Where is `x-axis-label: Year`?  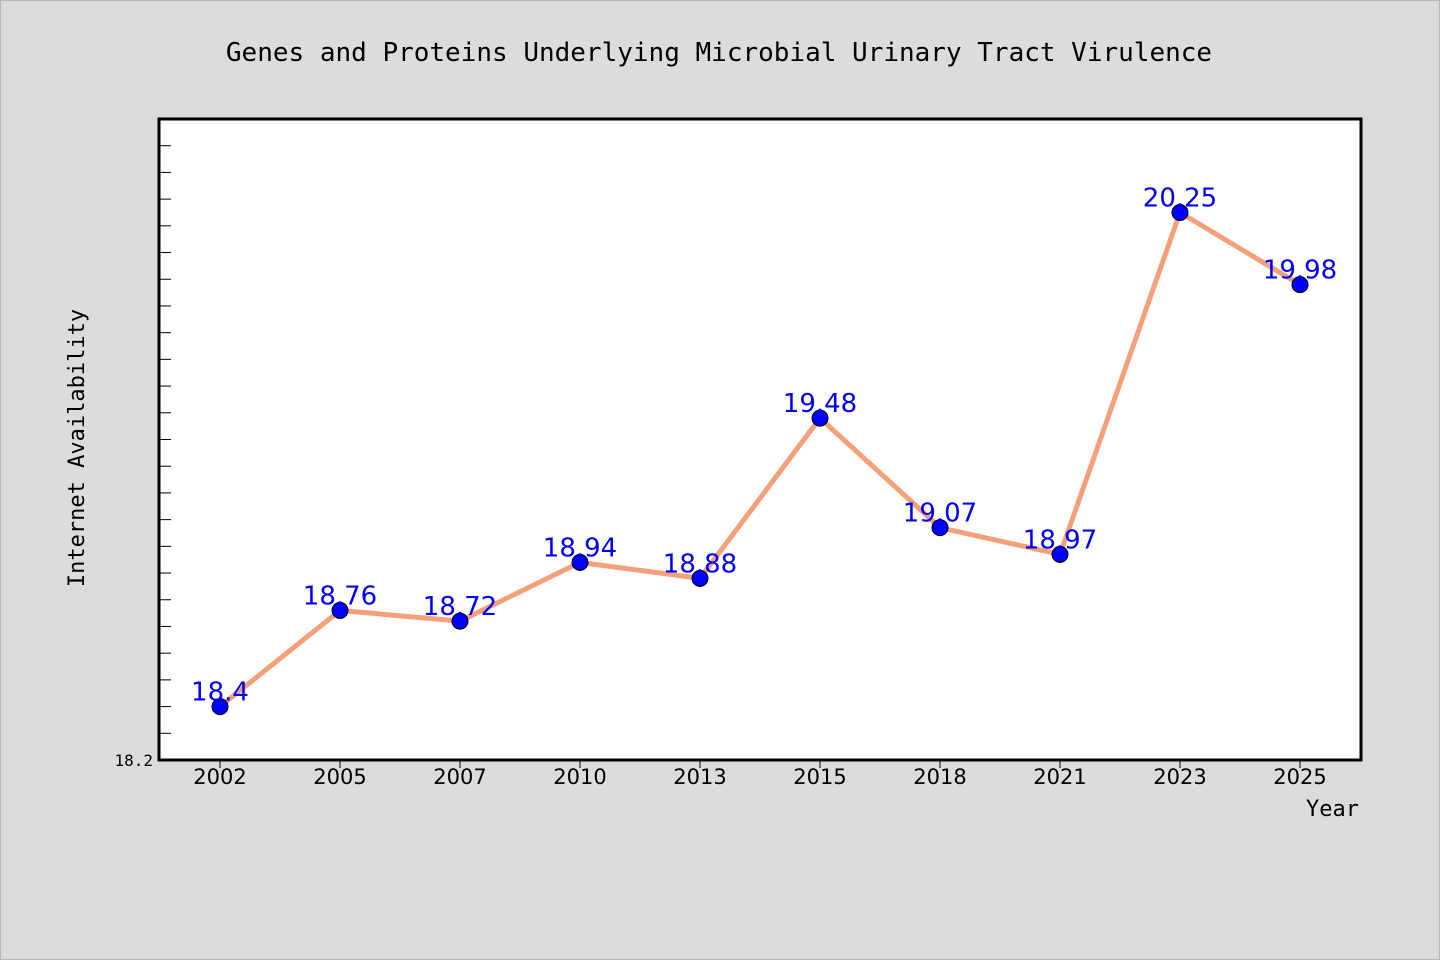
x-axis-label: Year is located at coordinates (1332, 809).